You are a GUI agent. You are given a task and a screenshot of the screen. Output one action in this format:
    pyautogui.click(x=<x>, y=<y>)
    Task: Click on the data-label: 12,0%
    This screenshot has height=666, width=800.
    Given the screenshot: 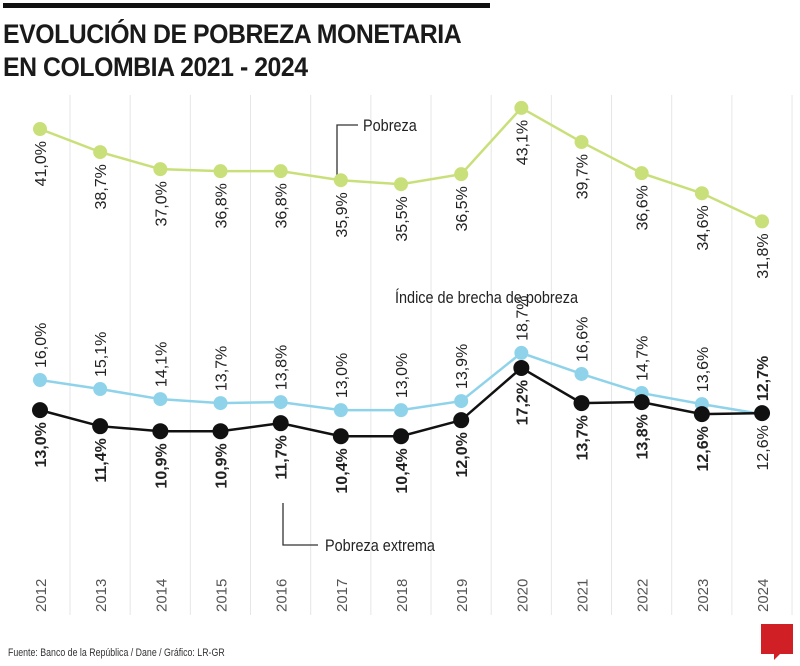 What is the action you would take?
    pyautogui.click(x=462, y=454)
    